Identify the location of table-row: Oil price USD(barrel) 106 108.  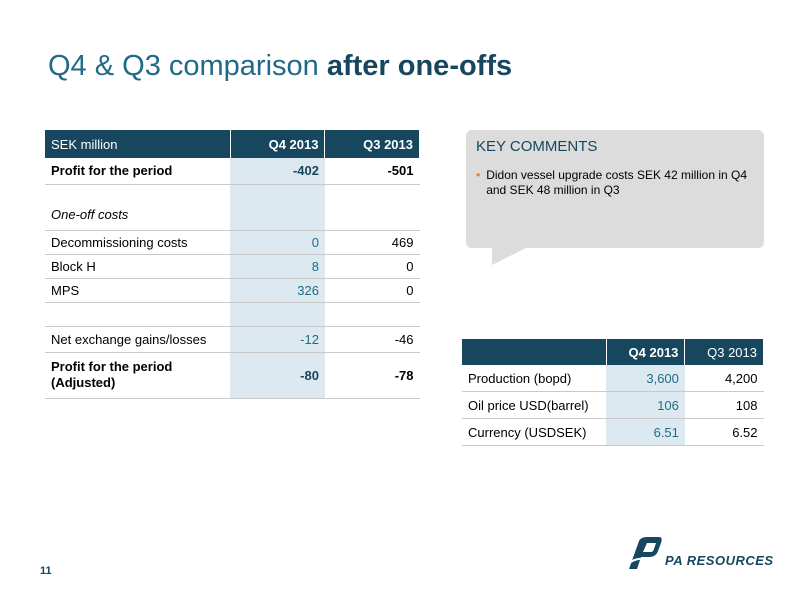
(613, 405).